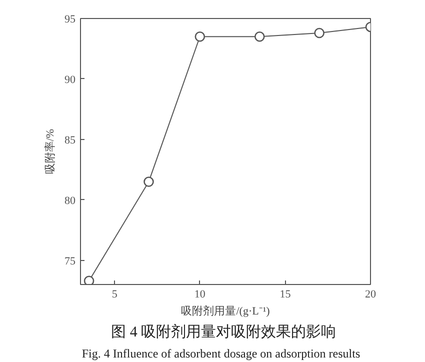 This screenshot has height=362, width=425. What do you see at coordinates (200, 294) in the screenshot?
I see `x-tick-label: 10` at bounding box center [200, 294].